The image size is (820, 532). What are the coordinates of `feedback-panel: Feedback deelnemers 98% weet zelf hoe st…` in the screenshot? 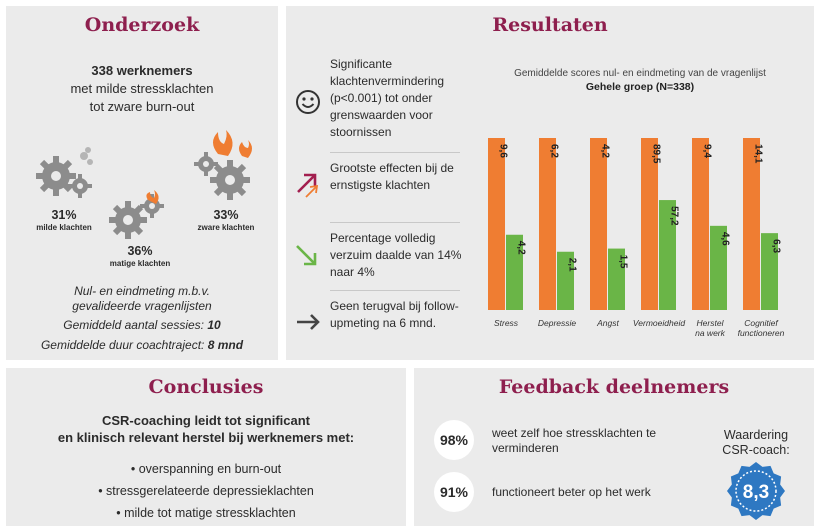 It's located at (614, 447).